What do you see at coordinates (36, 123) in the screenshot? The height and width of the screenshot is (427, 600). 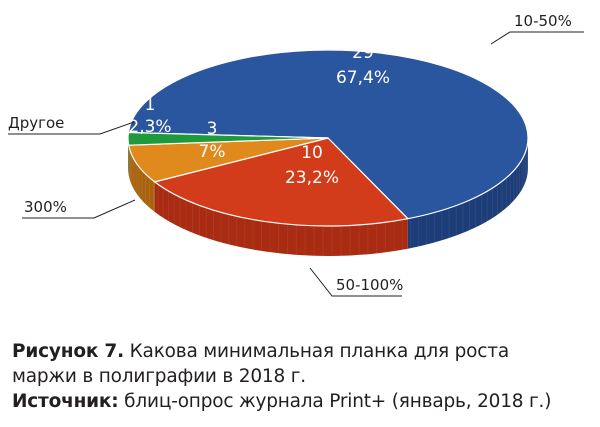 I see `category-label-3: Другое` at bounding box center [36, 123].